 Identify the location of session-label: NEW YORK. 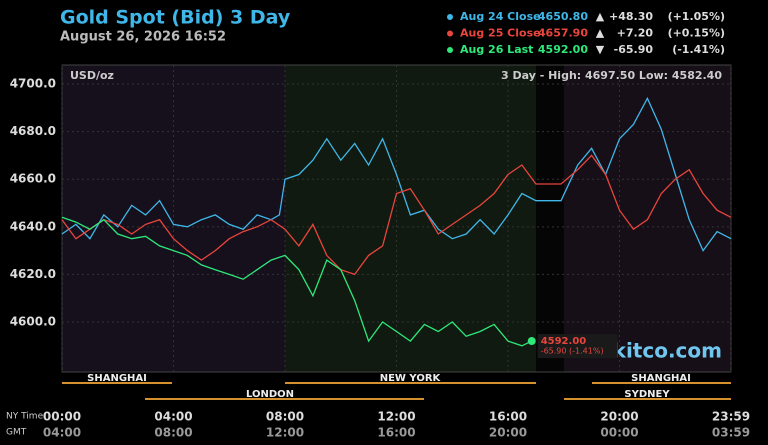
(411, 378).